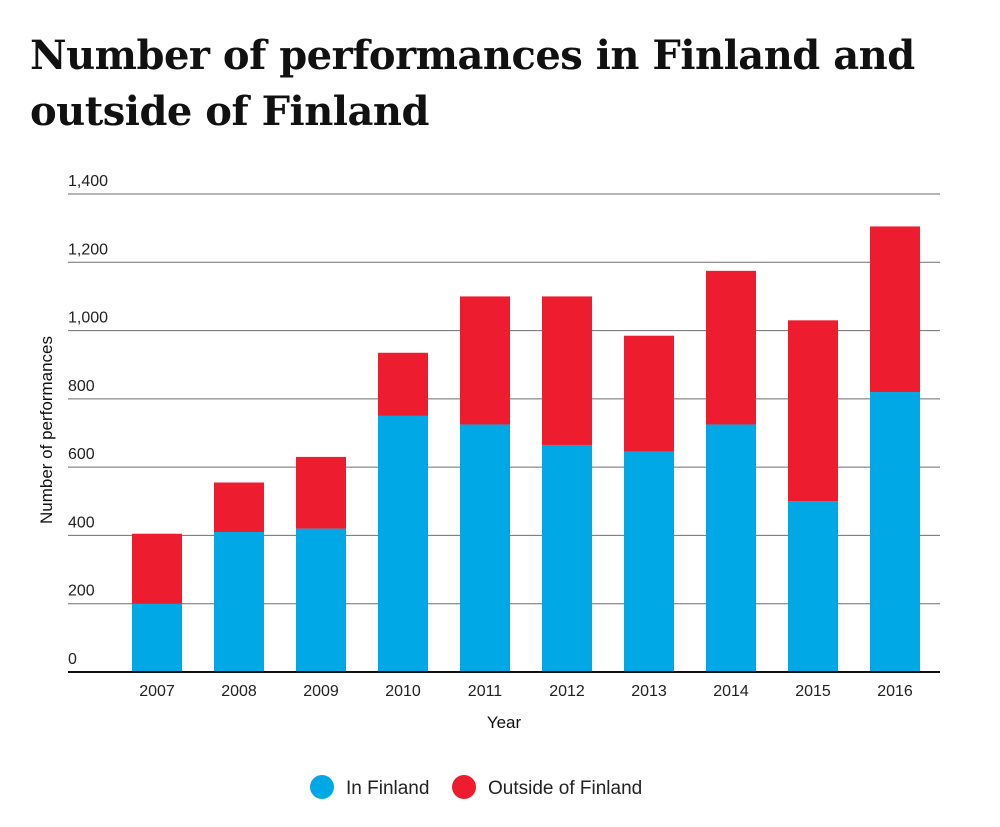  Describe the element at coordinates (239, 691) in the screenshot. I see `x-tick-label: 2008` at that location.